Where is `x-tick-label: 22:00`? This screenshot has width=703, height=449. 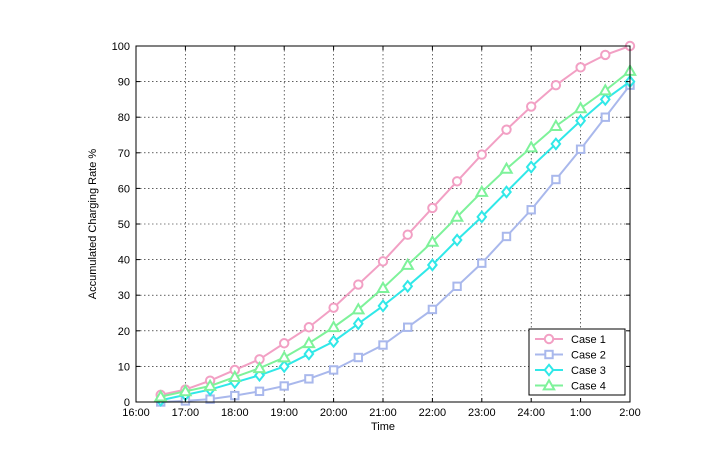 x-tick-label: 22:00 is located at coordinates (433, 413).